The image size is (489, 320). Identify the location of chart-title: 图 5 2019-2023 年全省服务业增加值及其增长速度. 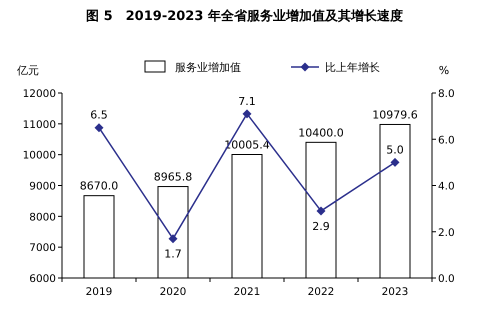
(244, 16).